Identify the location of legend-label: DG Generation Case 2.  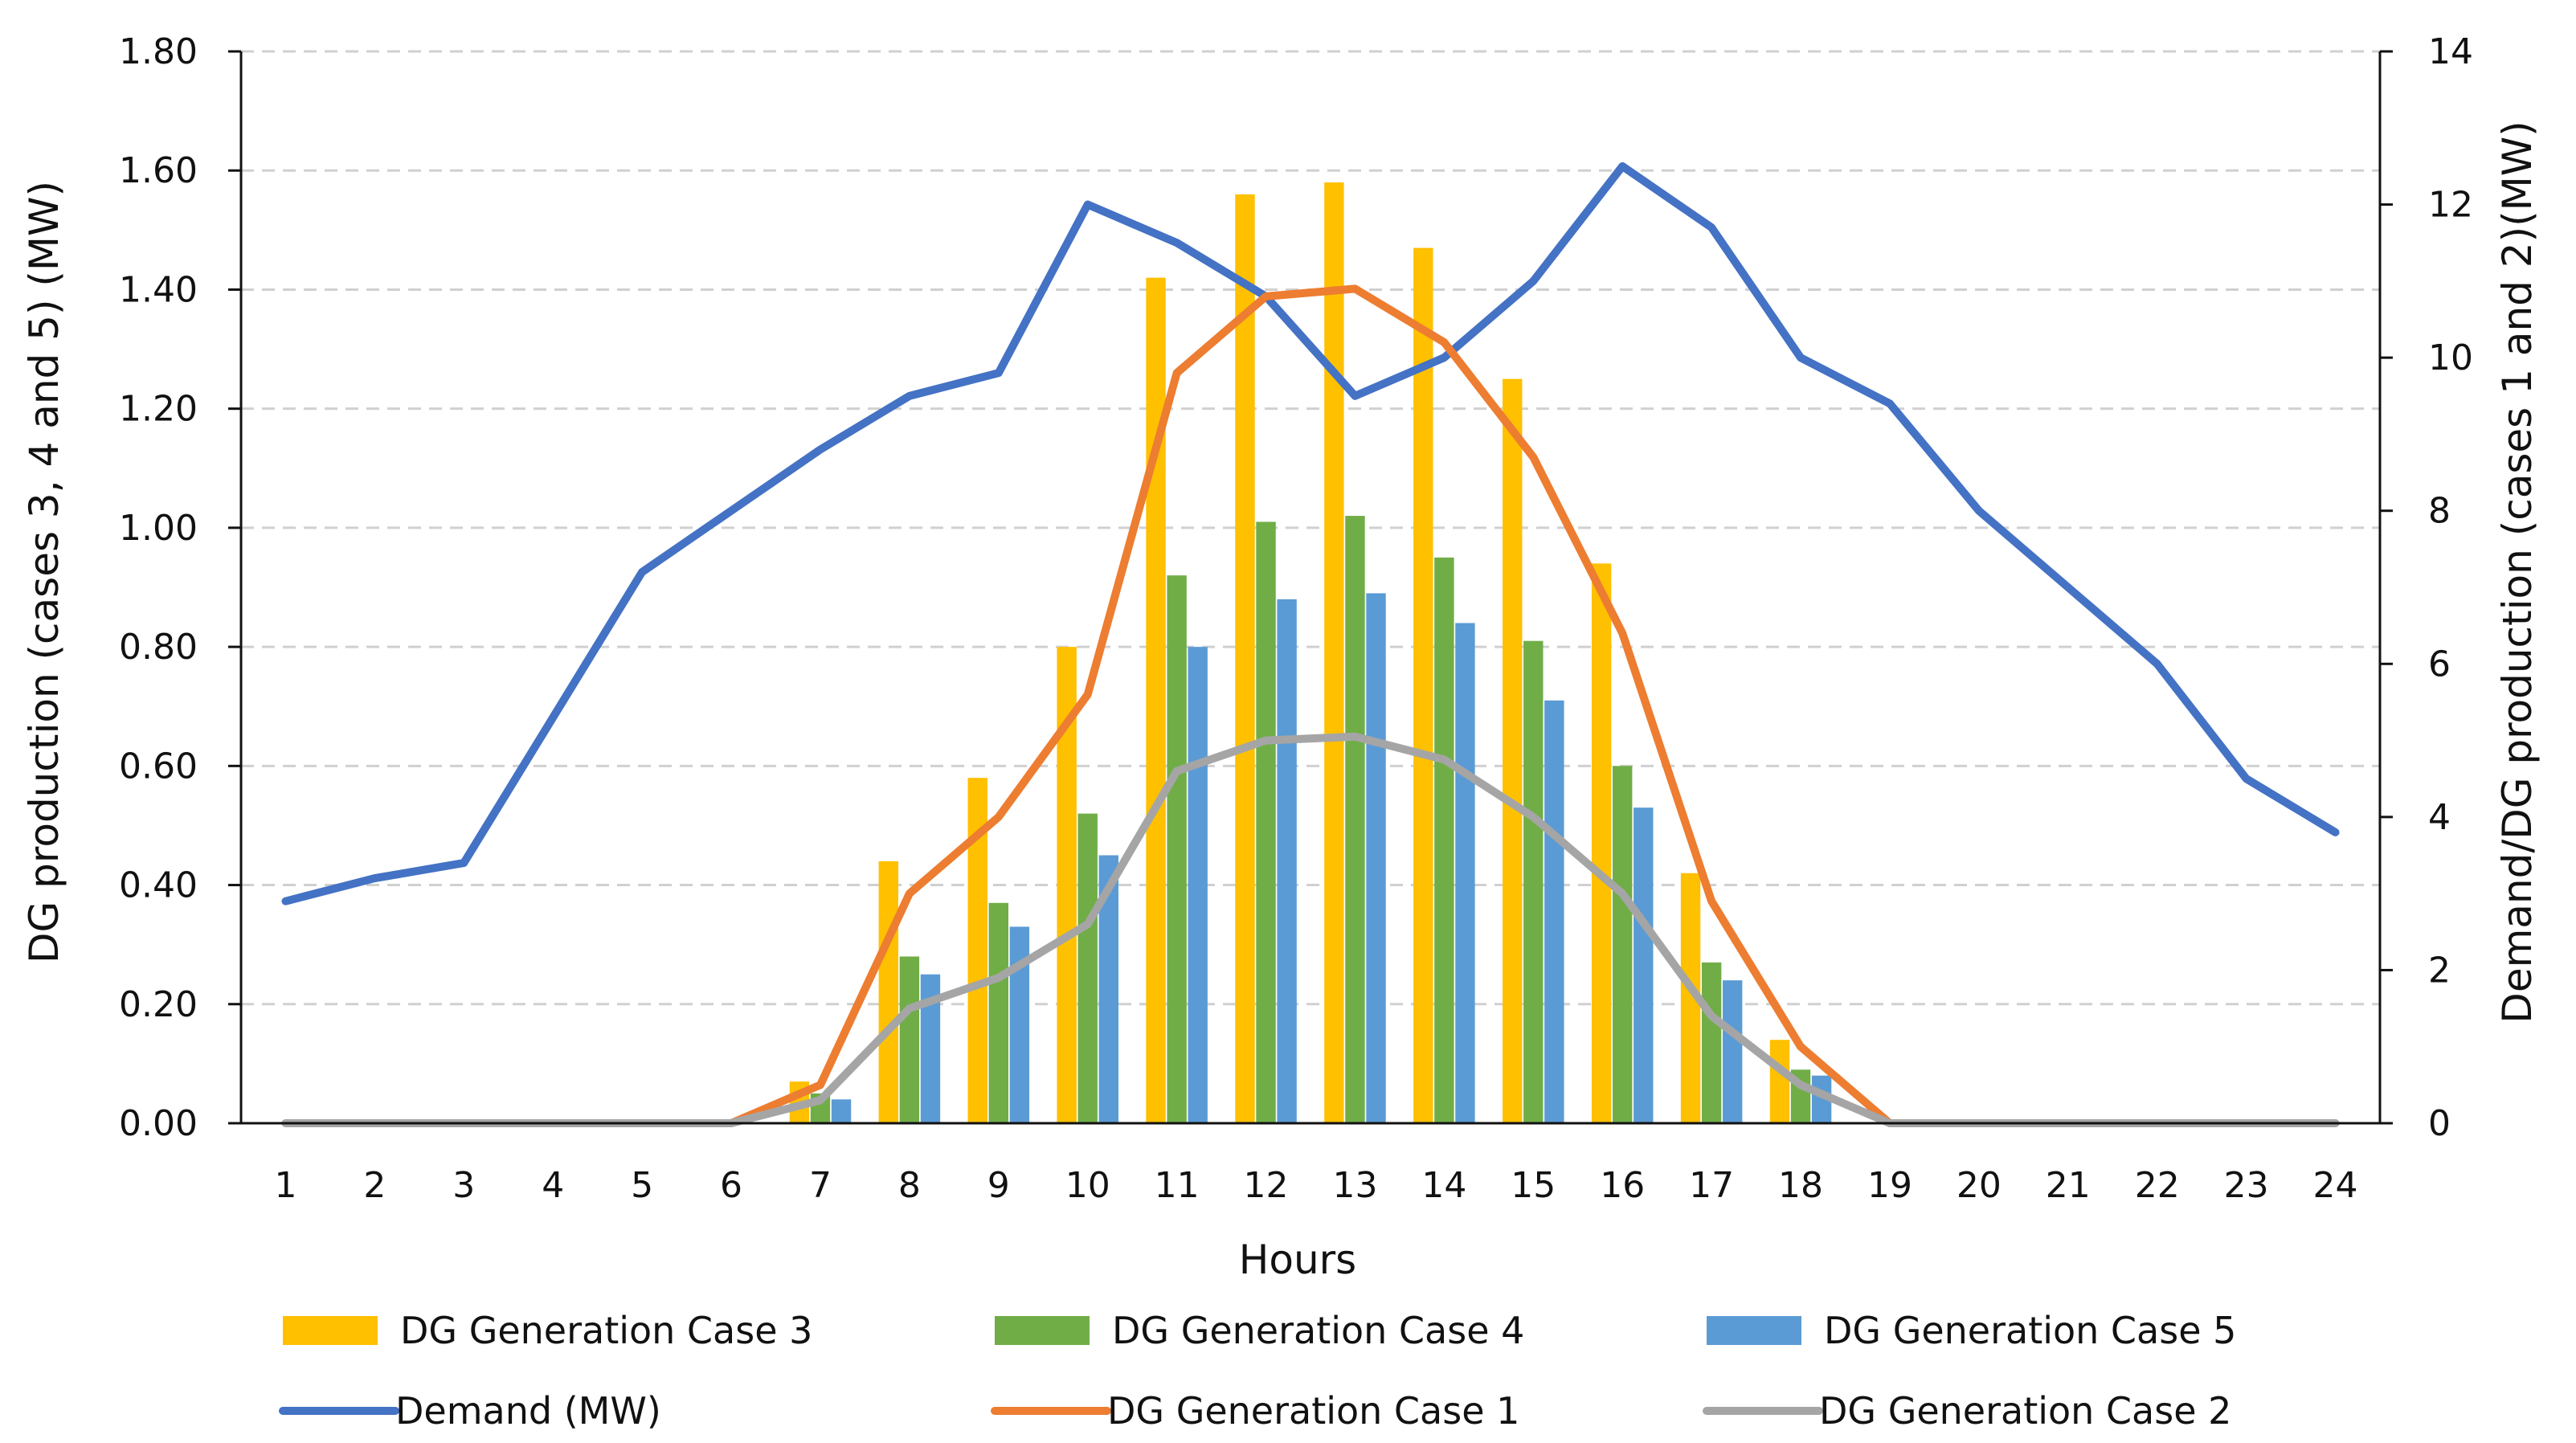
(2025, 1411).